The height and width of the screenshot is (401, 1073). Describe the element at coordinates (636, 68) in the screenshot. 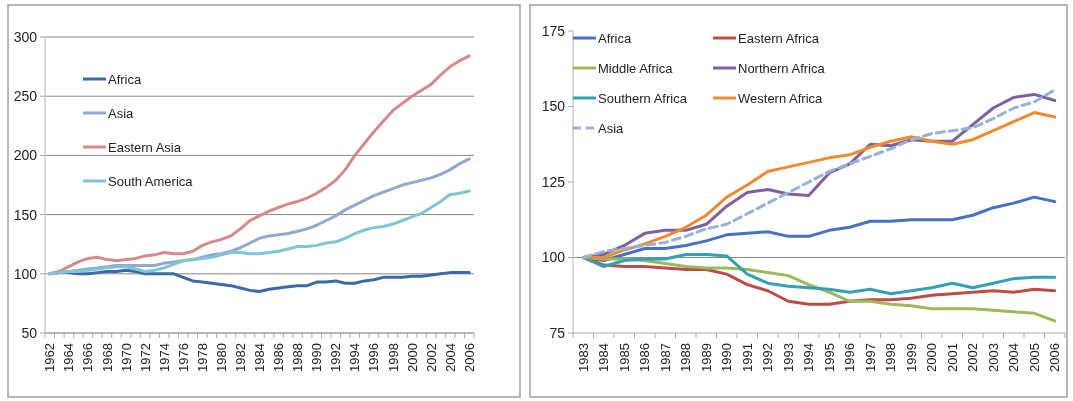

I see `legend-label: Middle Africa` at that location.